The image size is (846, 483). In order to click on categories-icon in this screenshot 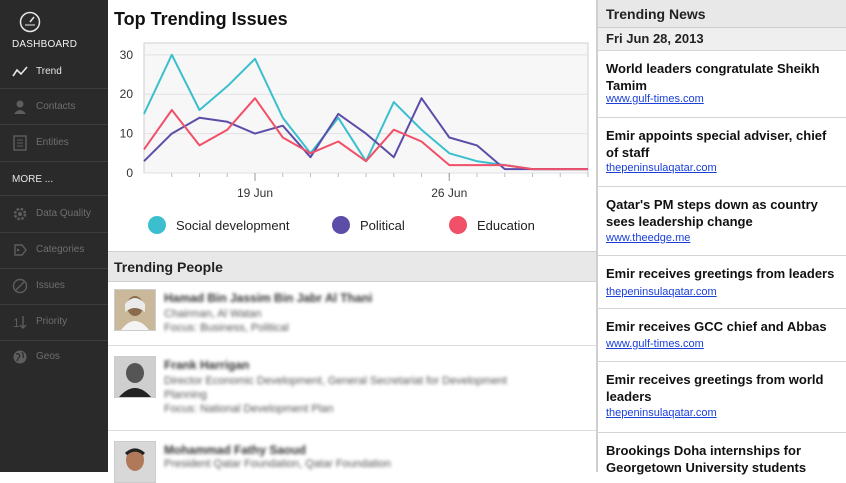, I will do `click(20, 250)`.